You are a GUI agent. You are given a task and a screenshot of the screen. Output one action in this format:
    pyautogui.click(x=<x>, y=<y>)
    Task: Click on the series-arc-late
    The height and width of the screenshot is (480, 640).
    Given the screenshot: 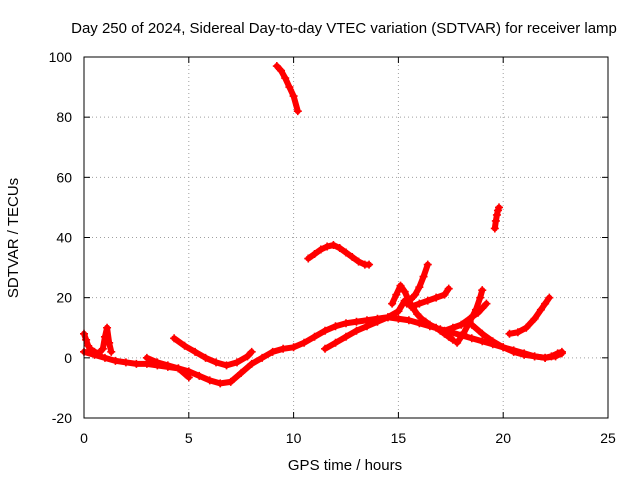 What is the action you would take?
    pyautogui.click(x=516, y=341)
    